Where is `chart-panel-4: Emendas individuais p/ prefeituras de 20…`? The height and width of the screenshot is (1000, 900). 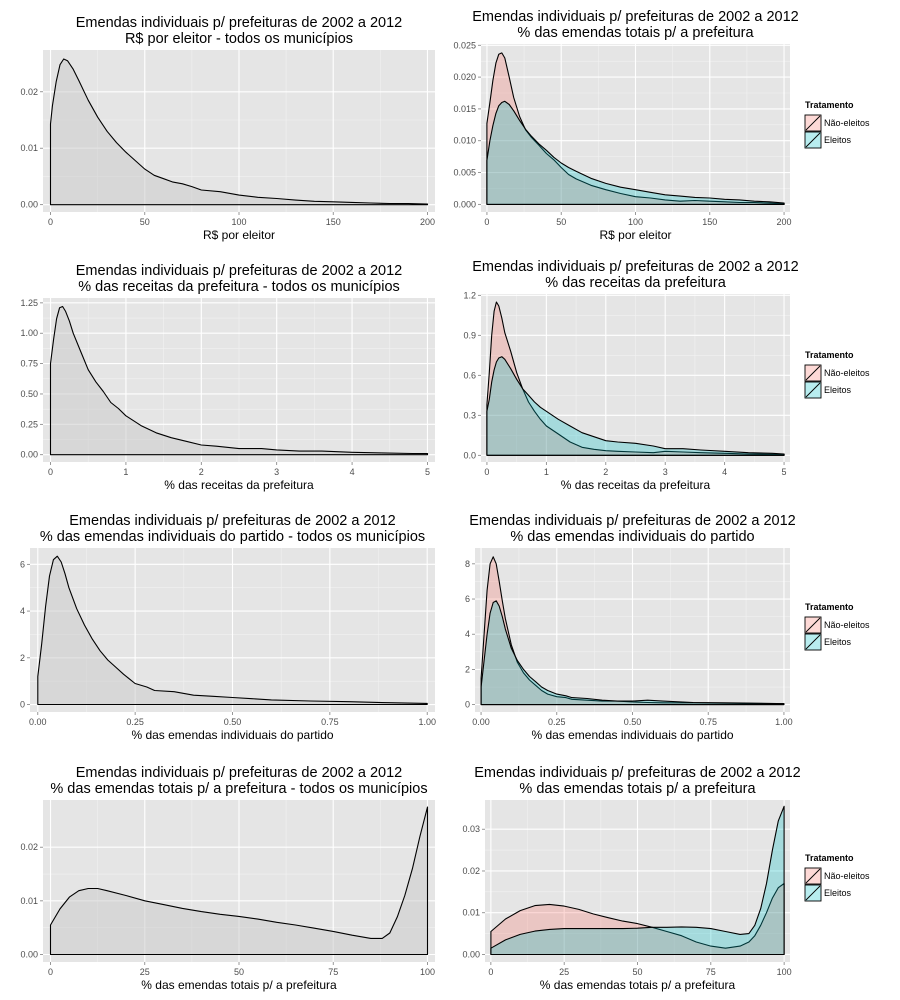 chart-panel-4: Emendas individuais p/ prefeituras de 20… is located at coordinates (666, 375).